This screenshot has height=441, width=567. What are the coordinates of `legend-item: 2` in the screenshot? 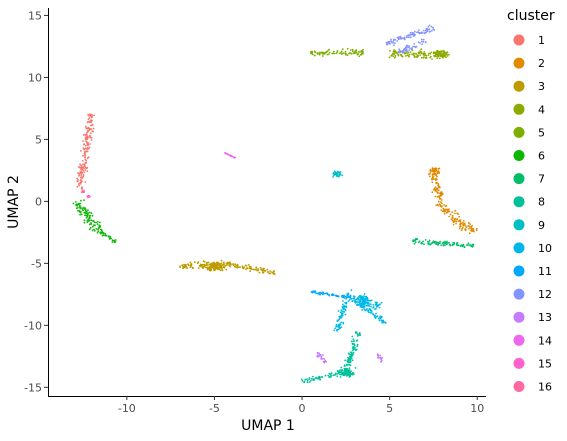 It's located at (529, 63).